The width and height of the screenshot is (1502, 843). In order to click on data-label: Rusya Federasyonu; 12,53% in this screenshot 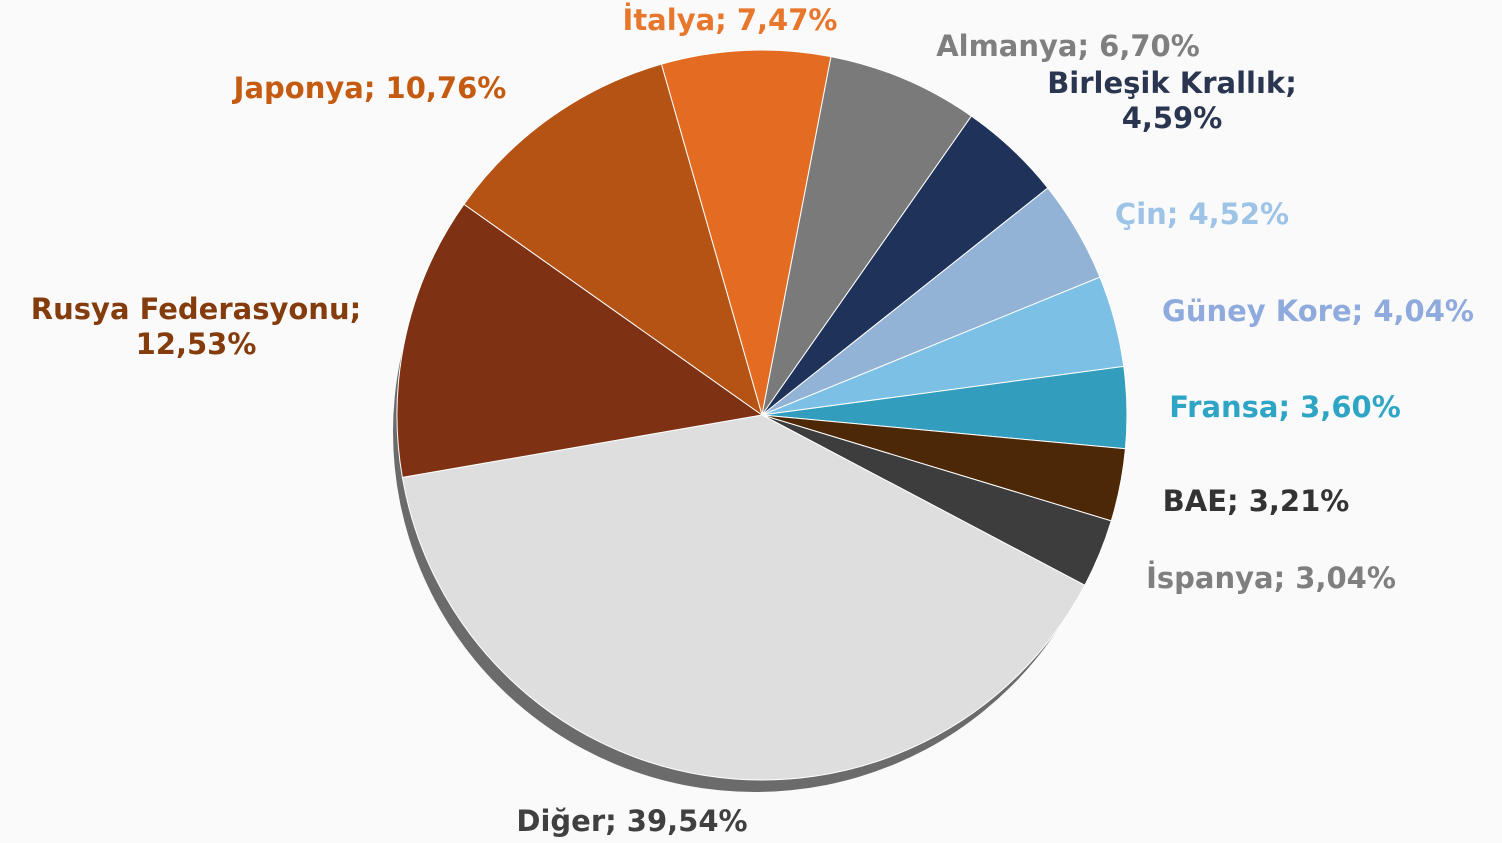, I will do `click(196, 326)`.